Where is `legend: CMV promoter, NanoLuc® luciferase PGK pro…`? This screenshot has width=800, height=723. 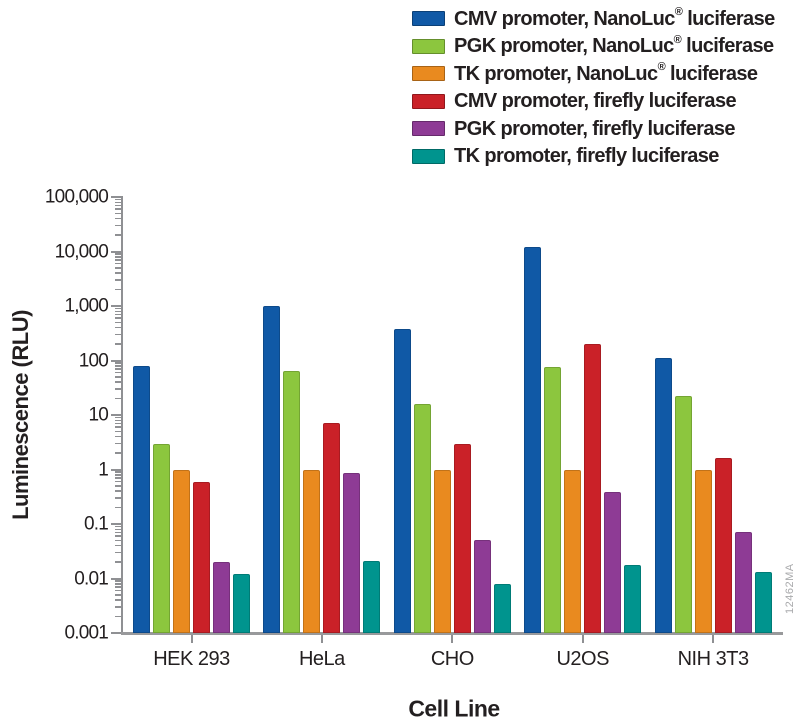
legend: CMV promoter, NanoLuc® luciferase PGK pro… is located at coordinates (593, 87).